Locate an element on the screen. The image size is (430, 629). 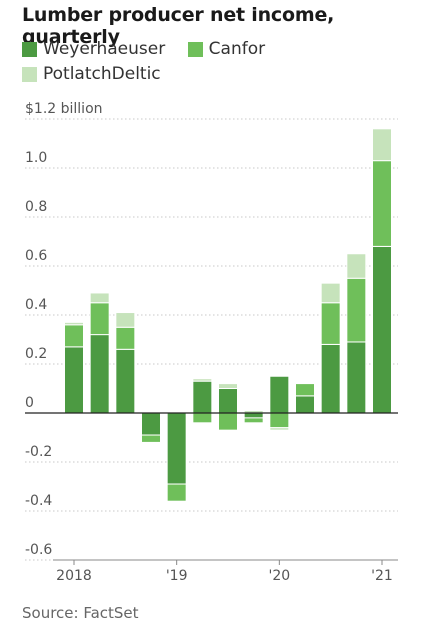
legend-item-canfor: Canfor is located at coordinates (226, 49).